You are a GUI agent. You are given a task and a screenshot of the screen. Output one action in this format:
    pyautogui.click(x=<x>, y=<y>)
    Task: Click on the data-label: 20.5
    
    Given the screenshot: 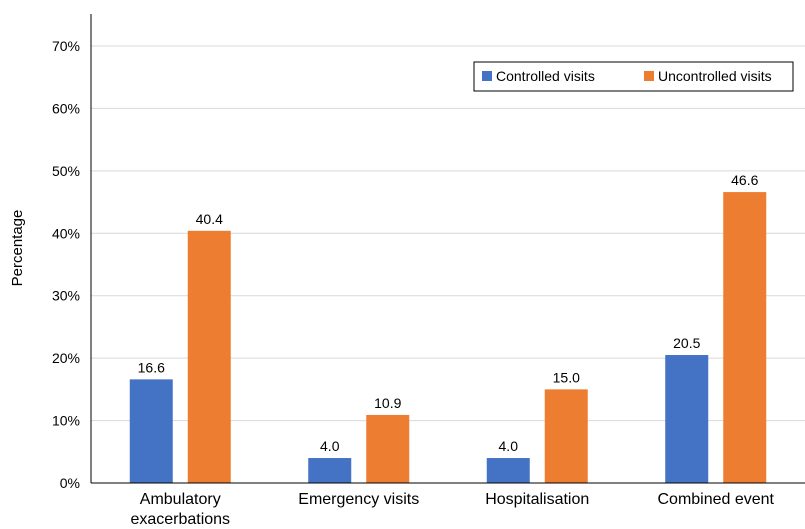 What is the action you would take?
    pyautogui.click(x=686, y=343)
    